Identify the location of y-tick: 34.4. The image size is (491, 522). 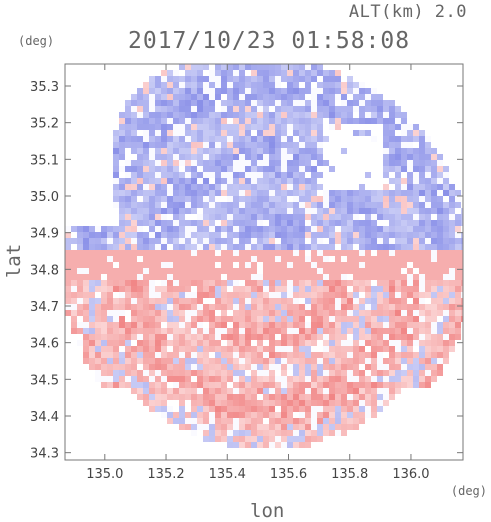
(246, 417).